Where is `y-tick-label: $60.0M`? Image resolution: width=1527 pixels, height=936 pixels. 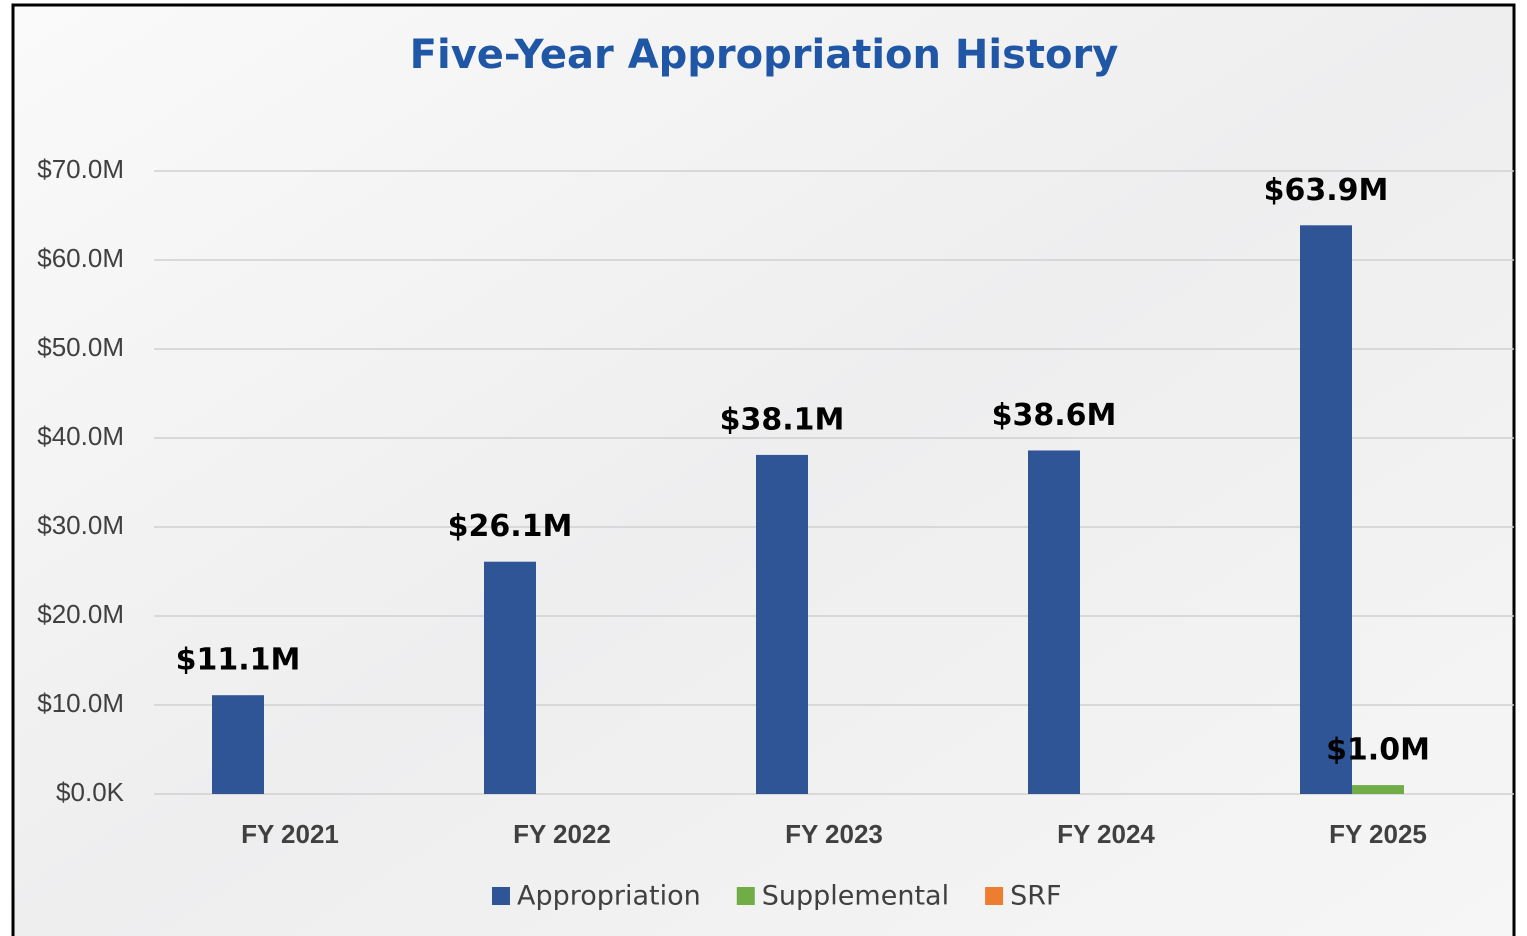 y-tick-label: $60.0M is located at coordinates (80, 258).